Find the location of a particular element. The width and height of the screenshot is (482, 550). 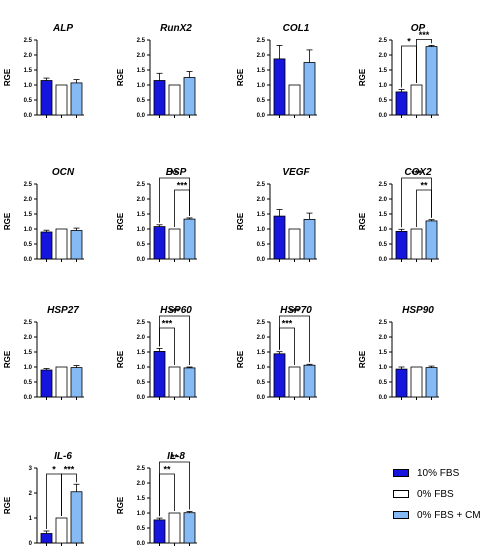

panel-title: OP is located at coordinates (418, 28).